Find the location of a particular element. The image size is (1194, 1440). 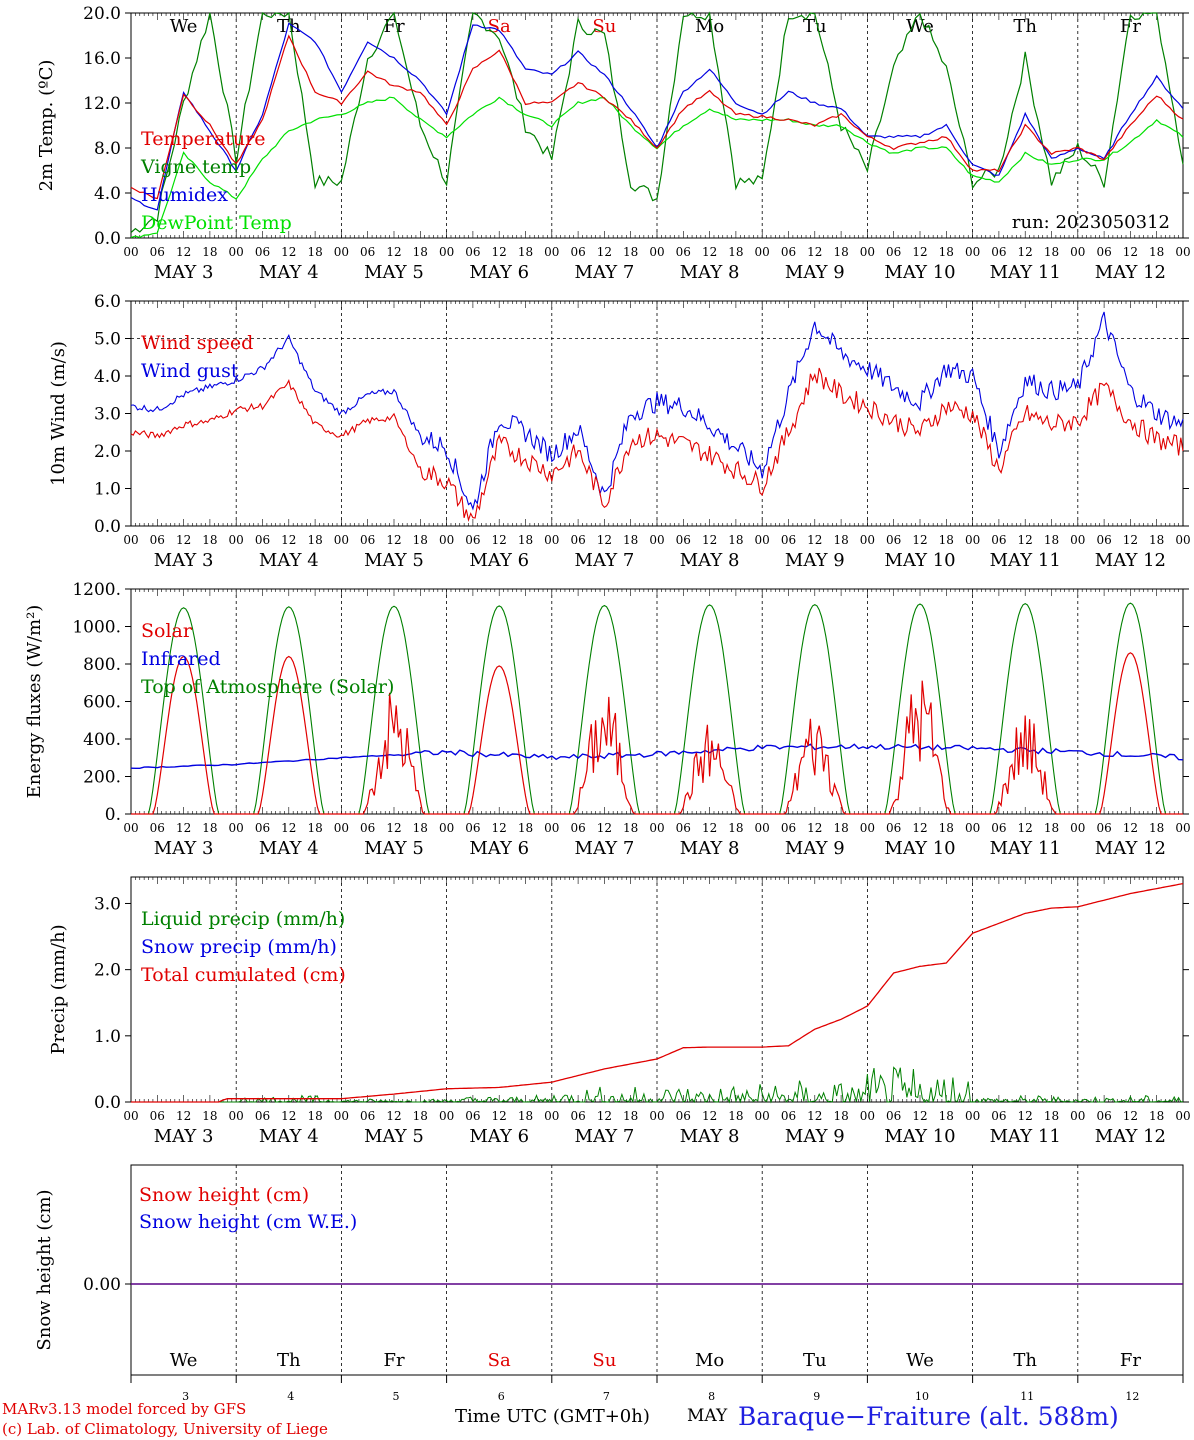

weekday-label: Mo is located at coordinates (709, 1360).